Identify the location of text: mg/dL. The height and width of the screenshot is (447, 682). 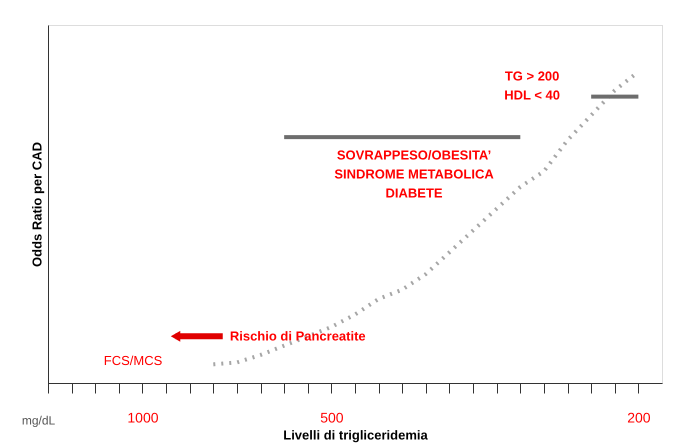
(39, 420).